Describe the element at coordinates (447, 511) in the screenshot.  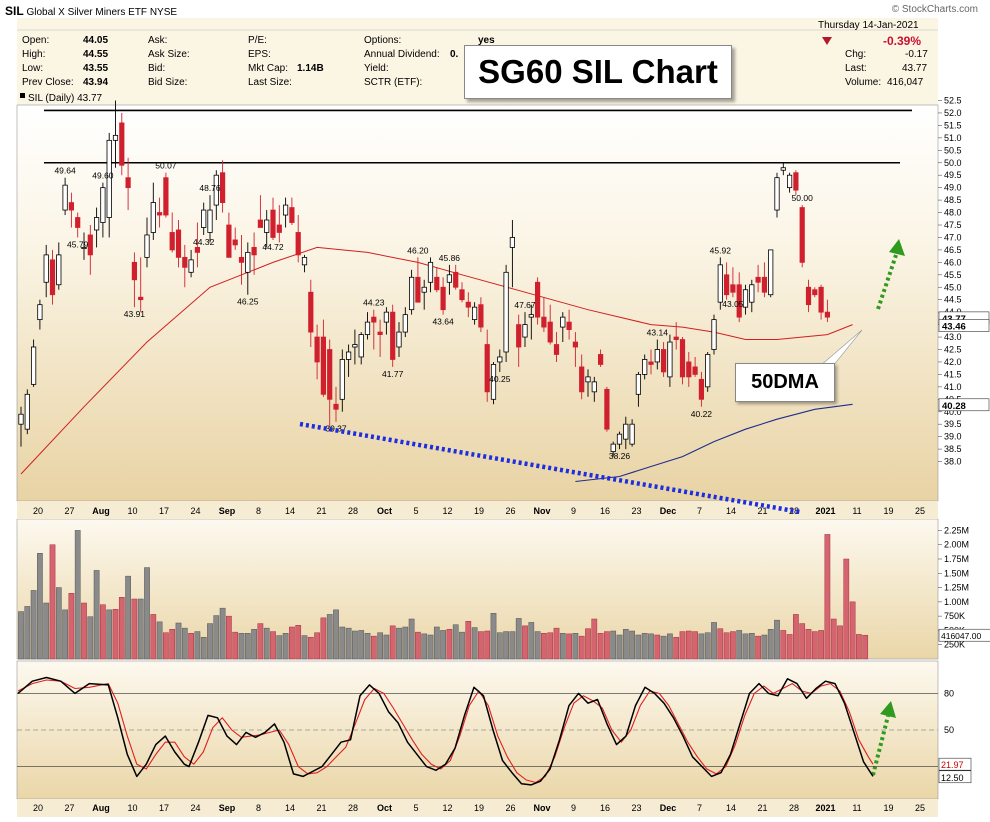
I see `price-xtick-label: 12` at that location.